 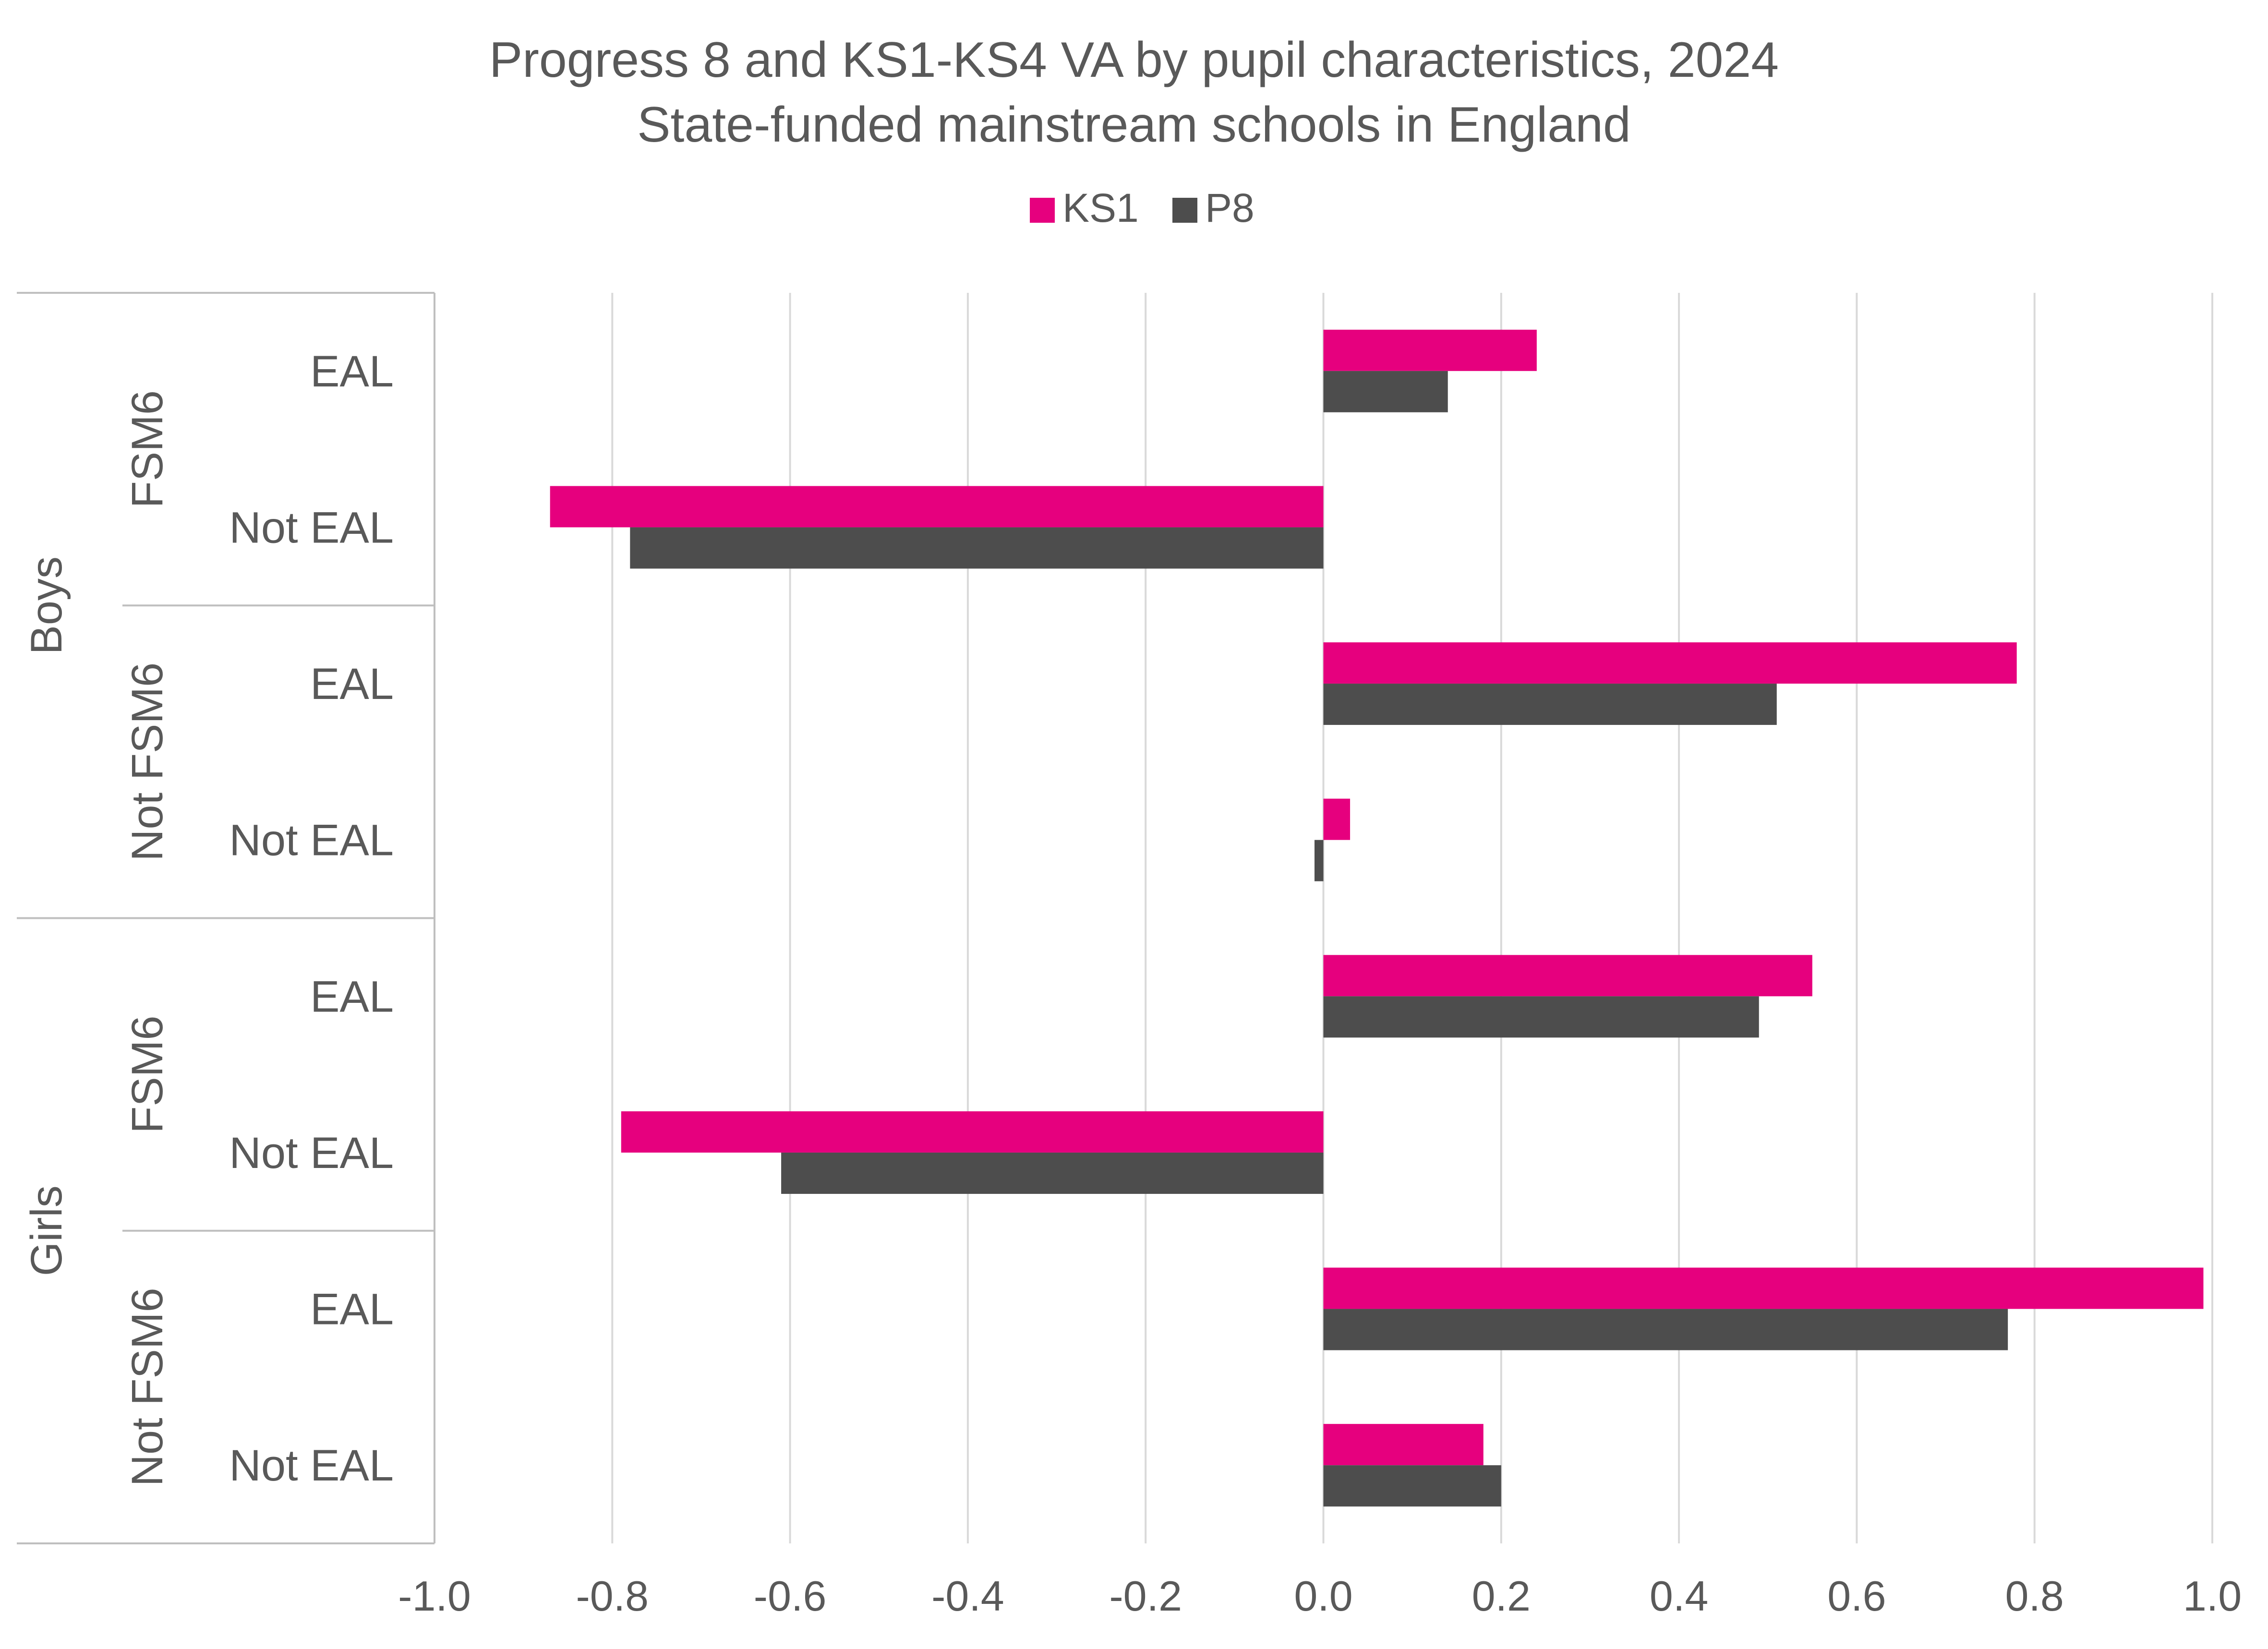 I want to click on legend: KS1 P8, so click(x=1142, y=207).